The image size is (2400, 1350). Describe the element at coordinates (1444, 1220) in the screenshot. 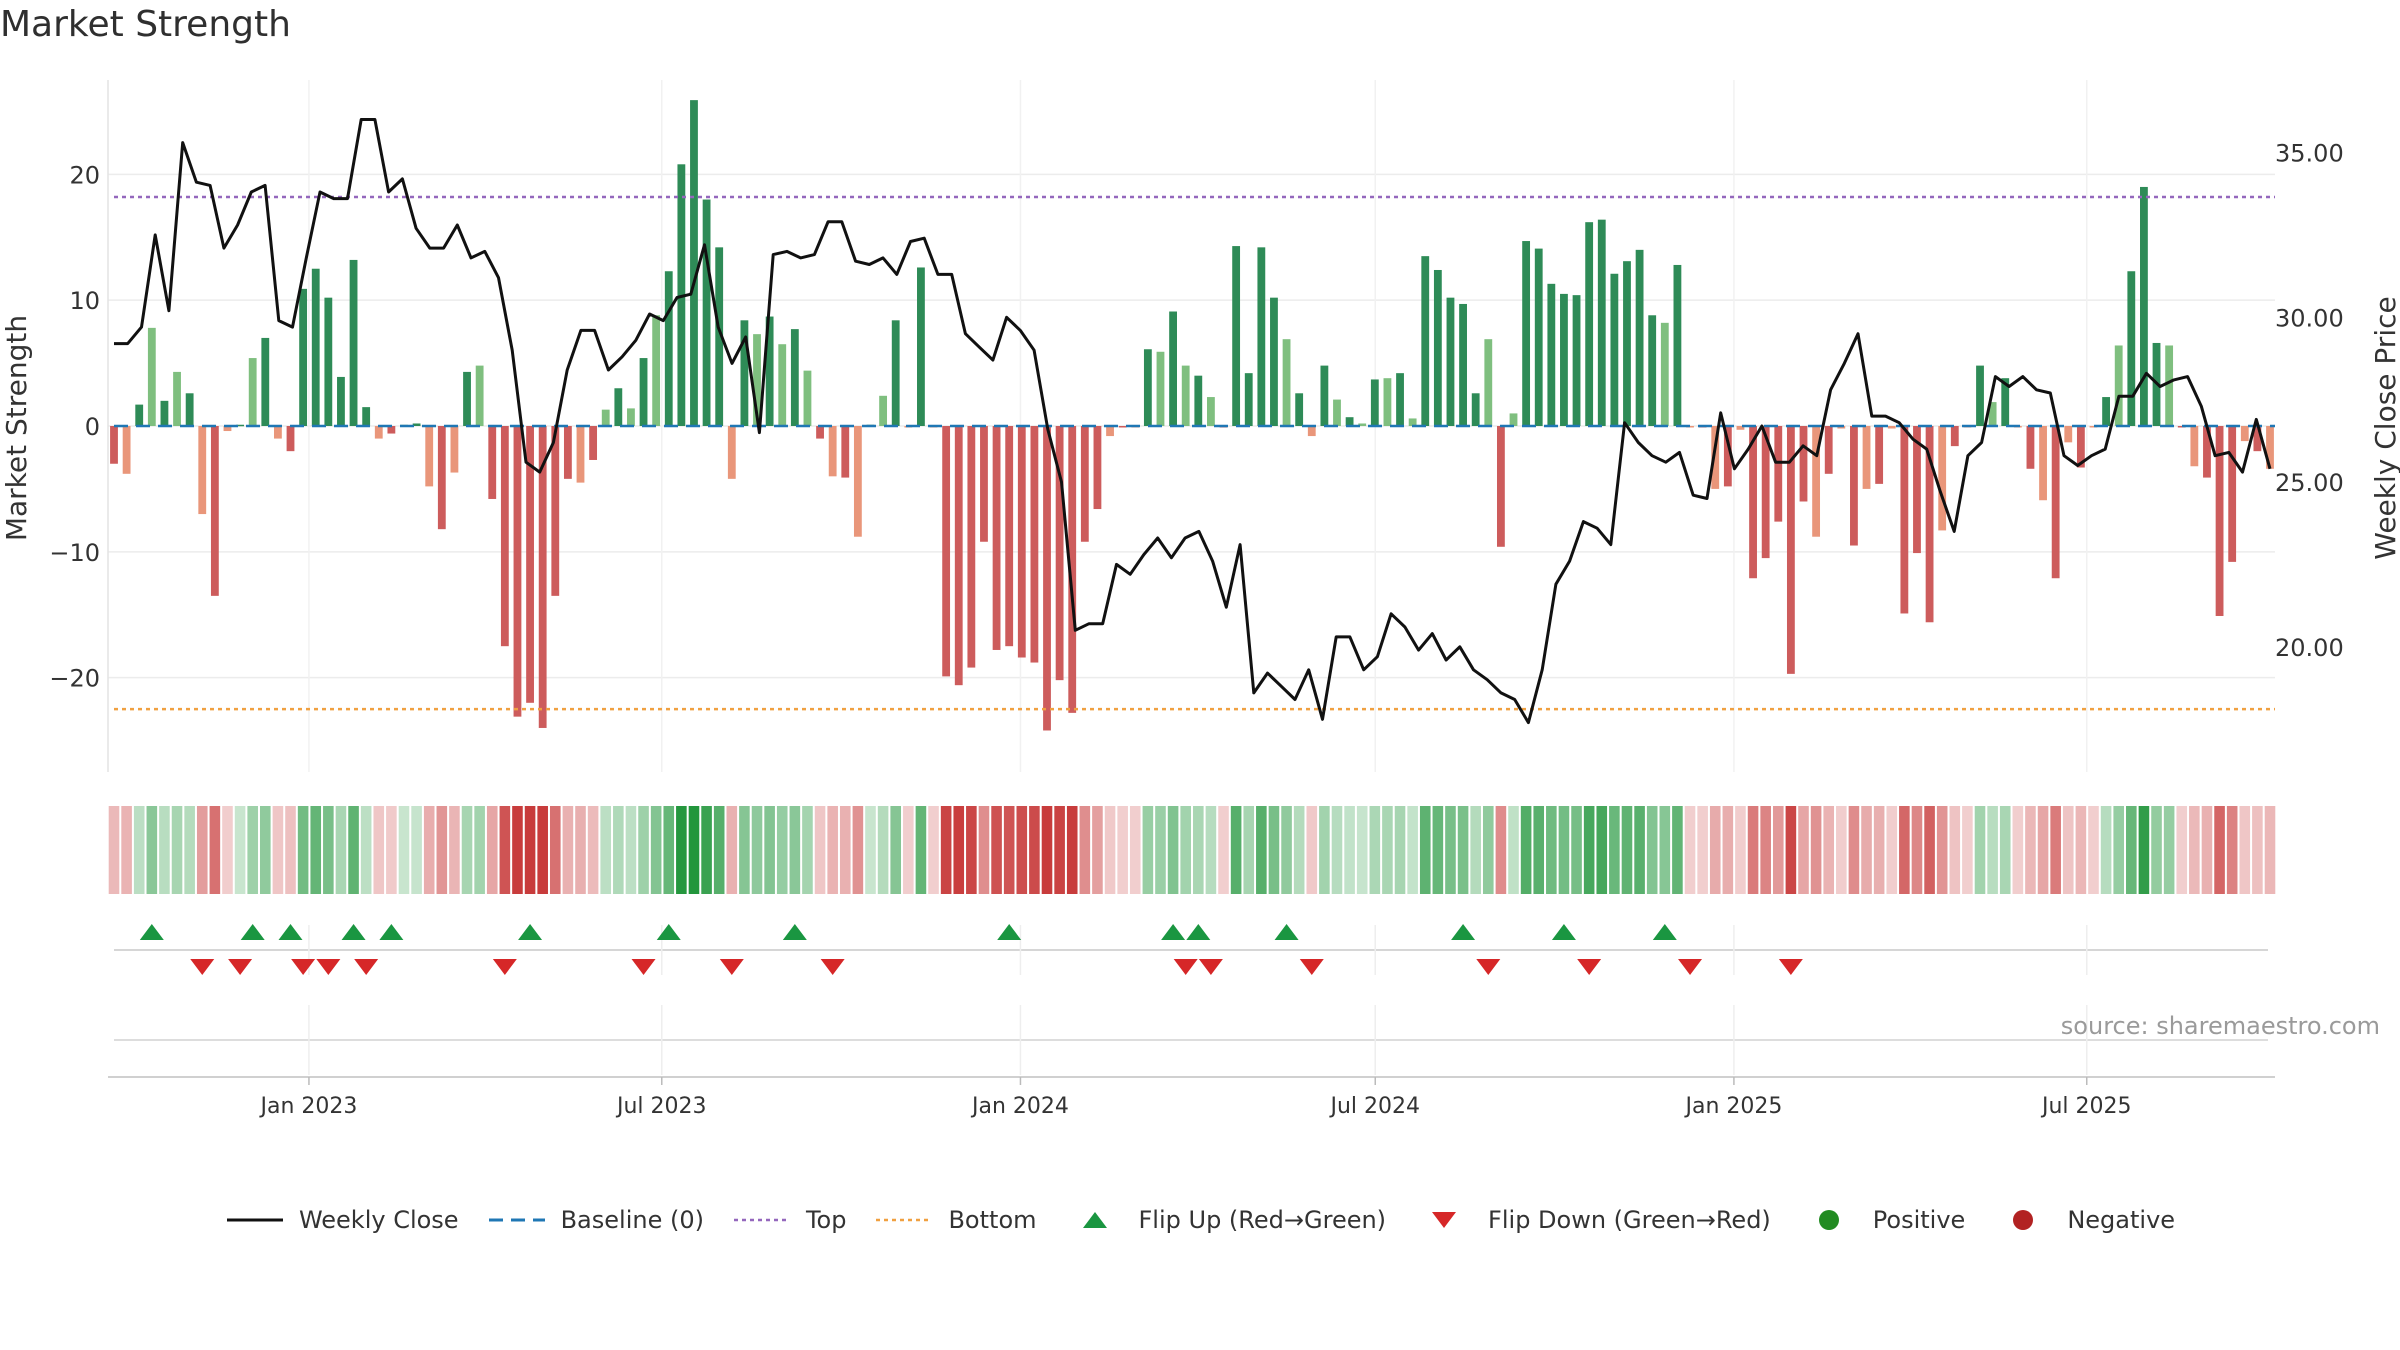

I see `triangle-down-icon` at that location.